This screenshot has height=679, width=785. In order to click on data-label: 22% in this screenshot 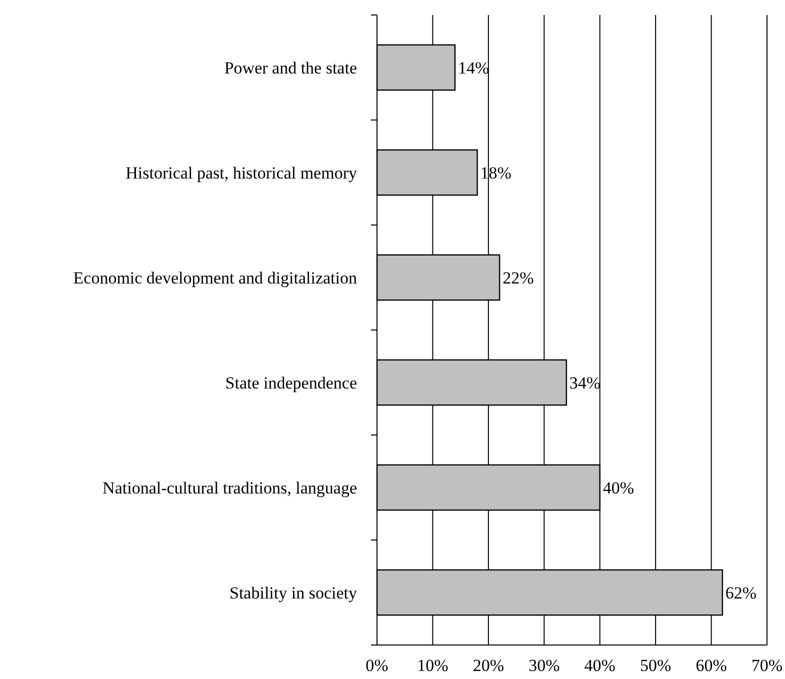, I will do `click(518, 278)`.